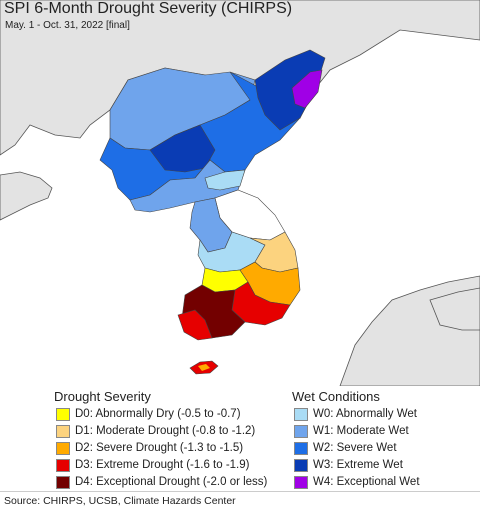  Describe the element at coordinates (361, 431) in the screenshot. I see `wet-legend-label: W1: Moderate Wet` at that location.